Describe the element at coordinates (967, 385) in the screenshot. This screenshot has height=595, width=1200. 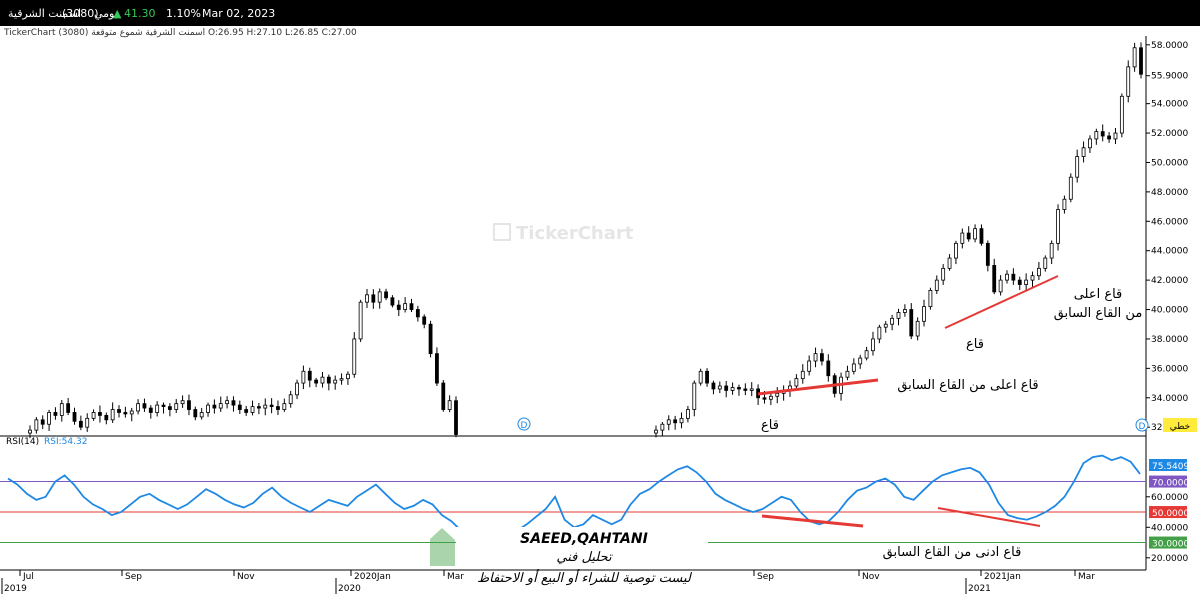
I see `annotation-higher-low: قاع اعلى من القاع السابق` at that location.